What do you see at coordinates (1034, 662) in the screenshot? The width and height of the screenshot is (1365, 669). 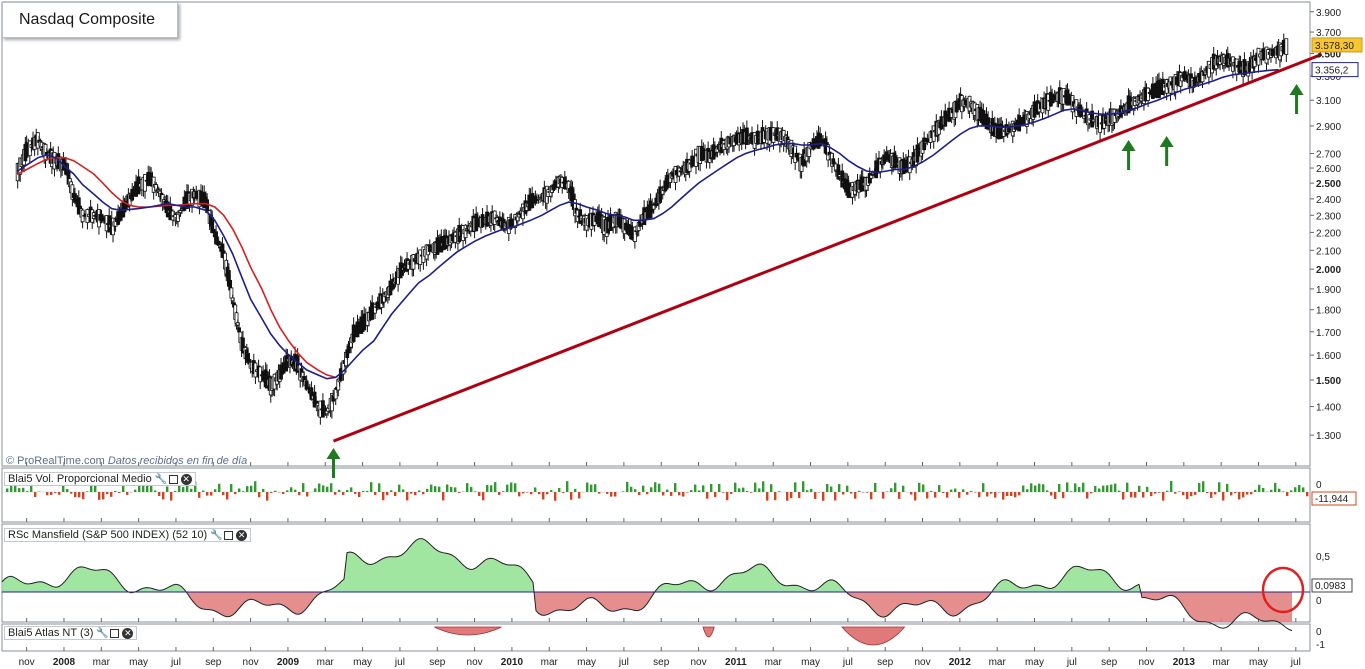 I see `x-tick-label: may` at bounding box center [1034, 662].